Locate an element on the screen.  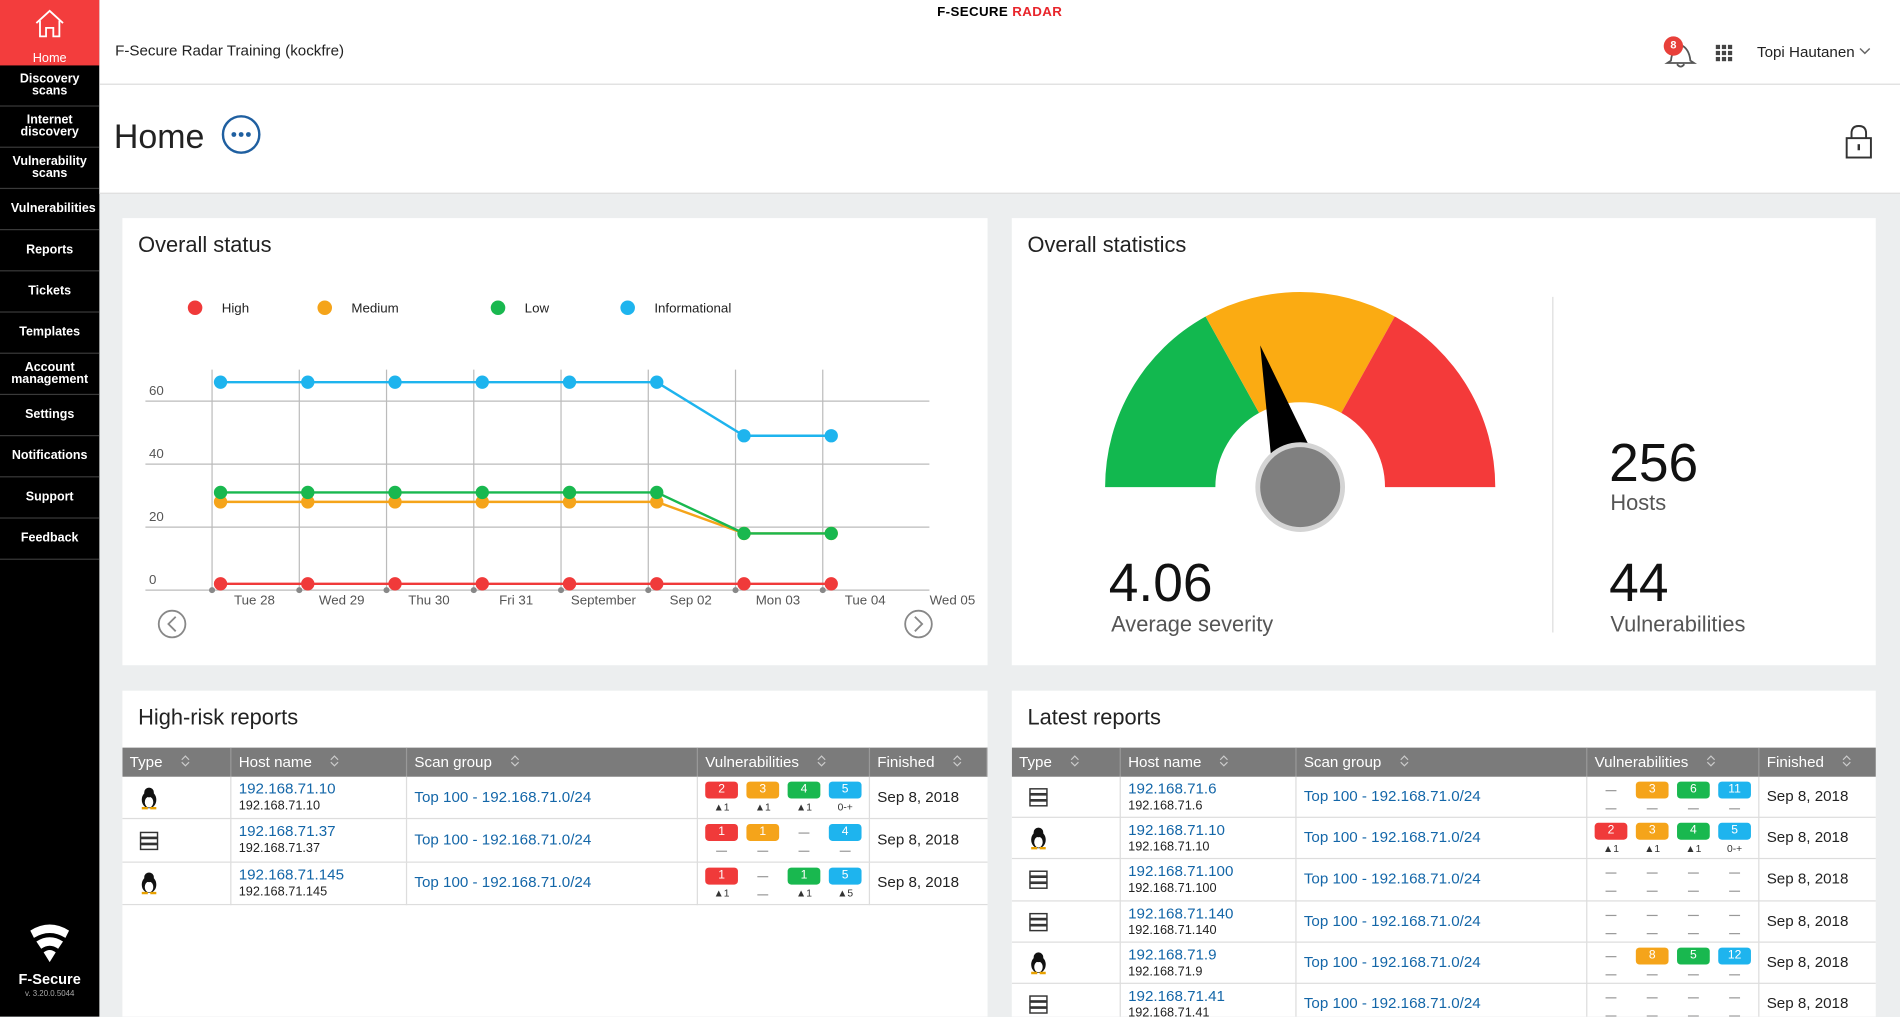
sort-arrows is located at coordinates (335, 761).